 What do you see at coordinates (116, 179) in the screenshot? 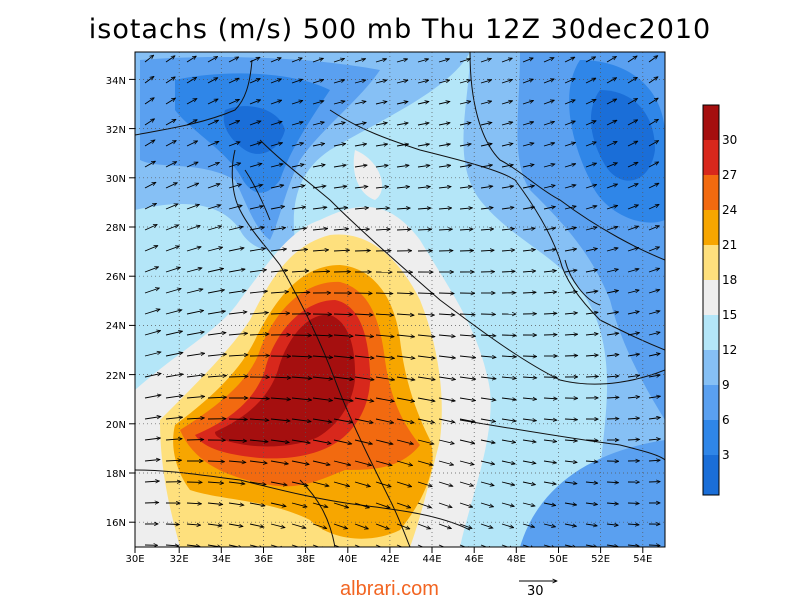
I see `y-tick-label: 30N` at bounding box center [116, 179].